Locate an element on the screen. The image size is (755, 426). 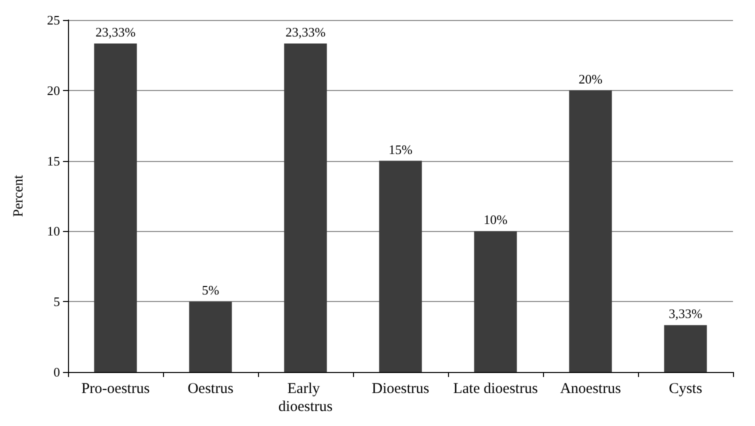
y-tick-label: 5 is located at coordinates (57, 302).